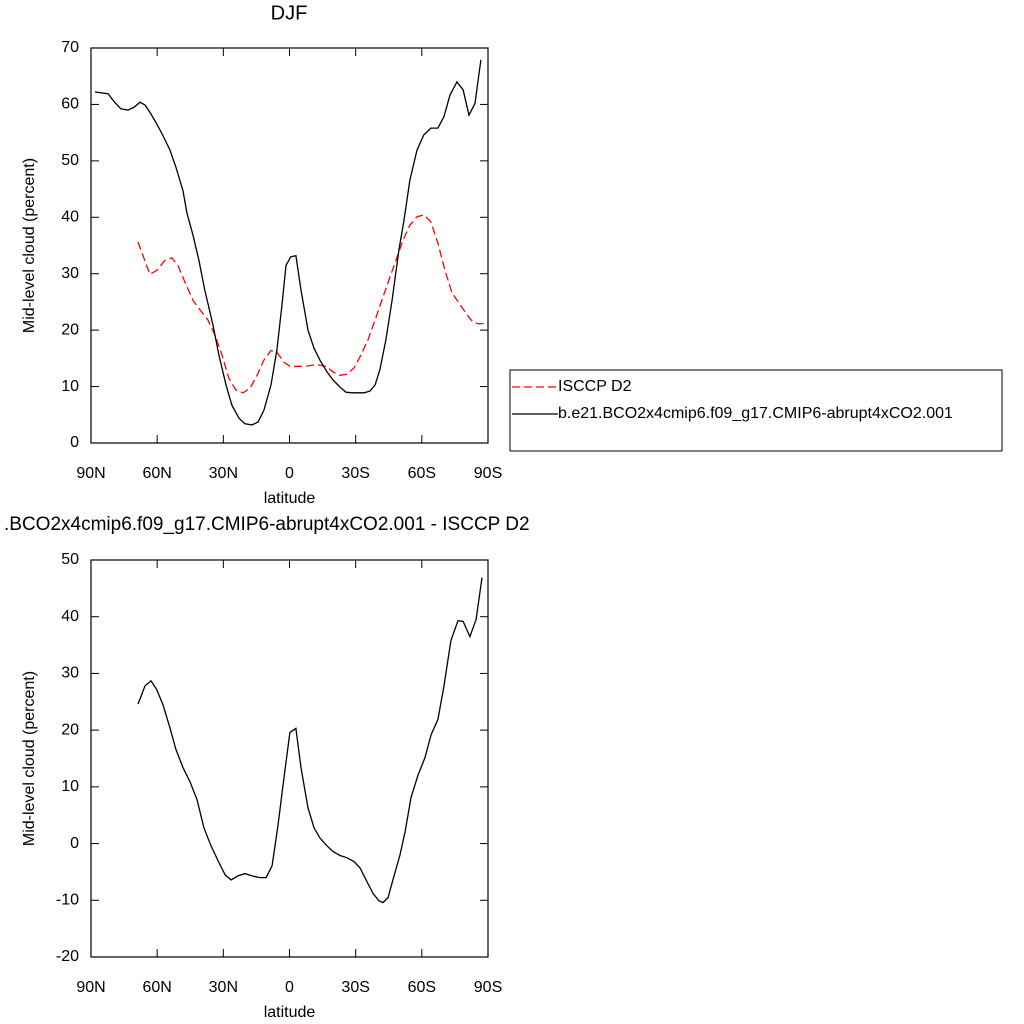 This screenshot has width=1024, height=1024. I want to click on chart-title: DJF, so click(289, 13).